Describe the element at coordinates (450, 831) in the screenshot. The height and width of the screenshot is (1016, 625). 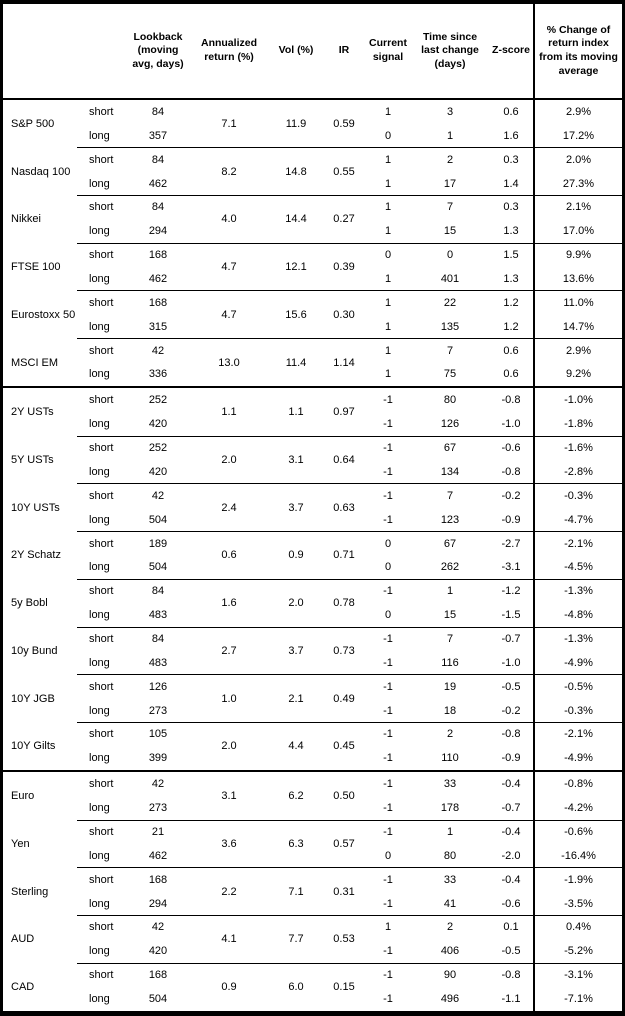
I see `time-since-value-short: 1` at that location.